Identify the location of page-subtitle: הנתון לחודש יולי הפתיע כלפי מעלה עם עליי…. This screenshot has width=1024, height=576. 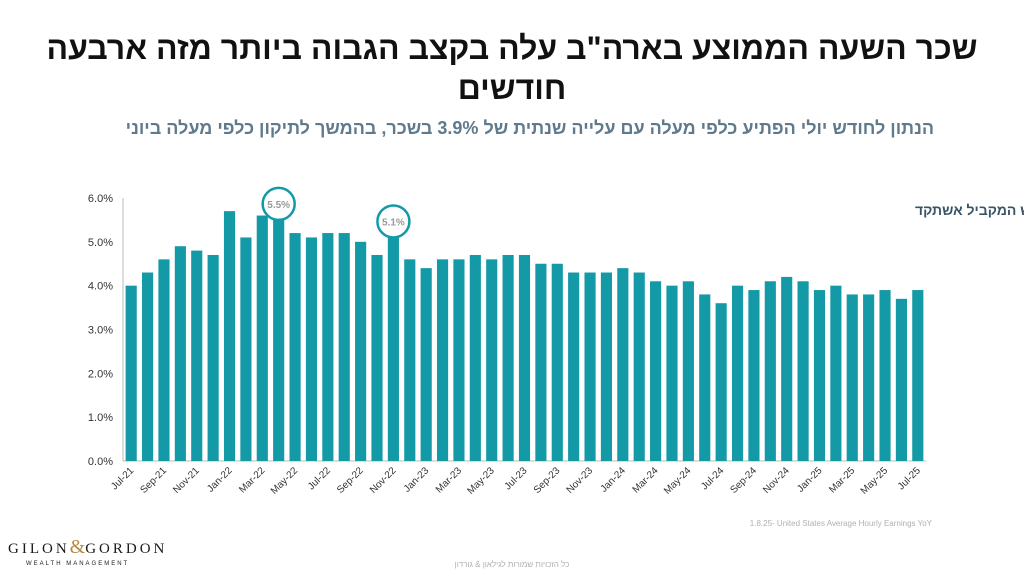
(529, 128).